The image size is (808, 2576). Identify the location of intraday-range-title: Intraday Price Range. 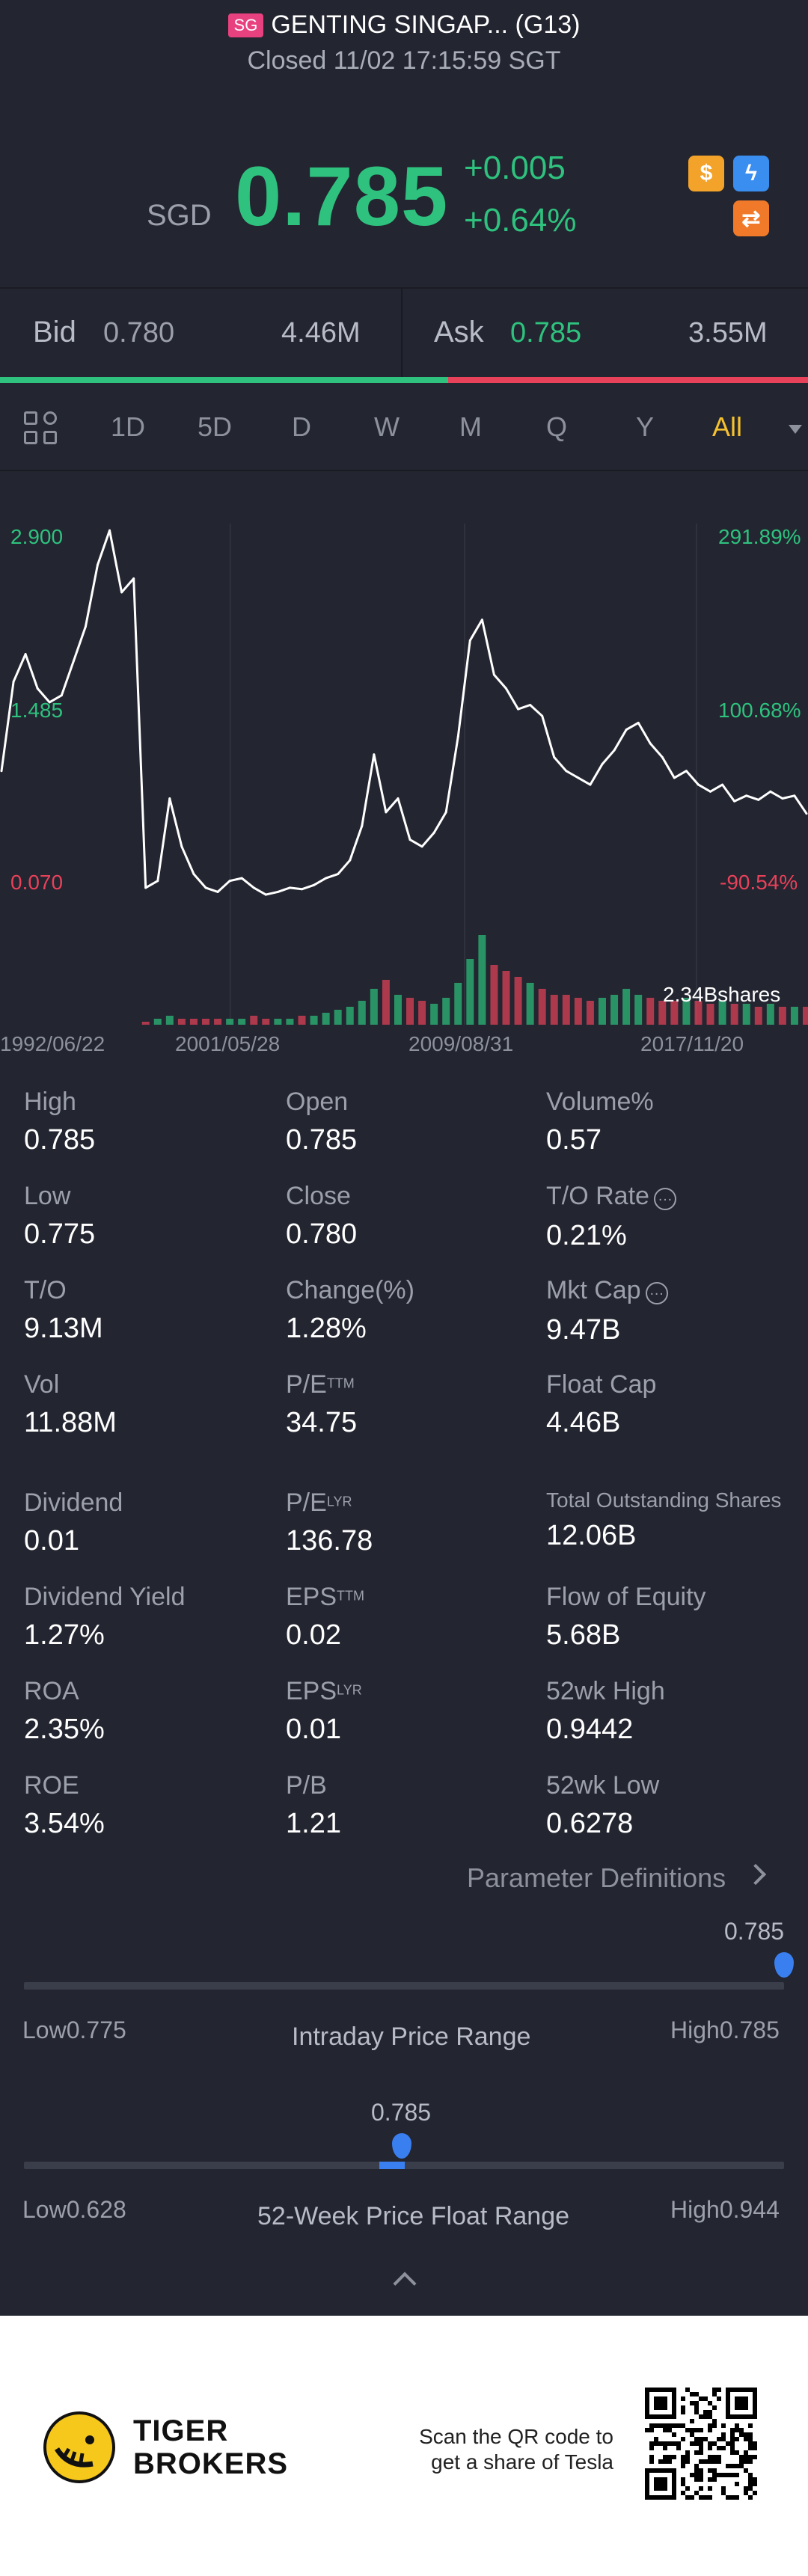
(411, 2037).